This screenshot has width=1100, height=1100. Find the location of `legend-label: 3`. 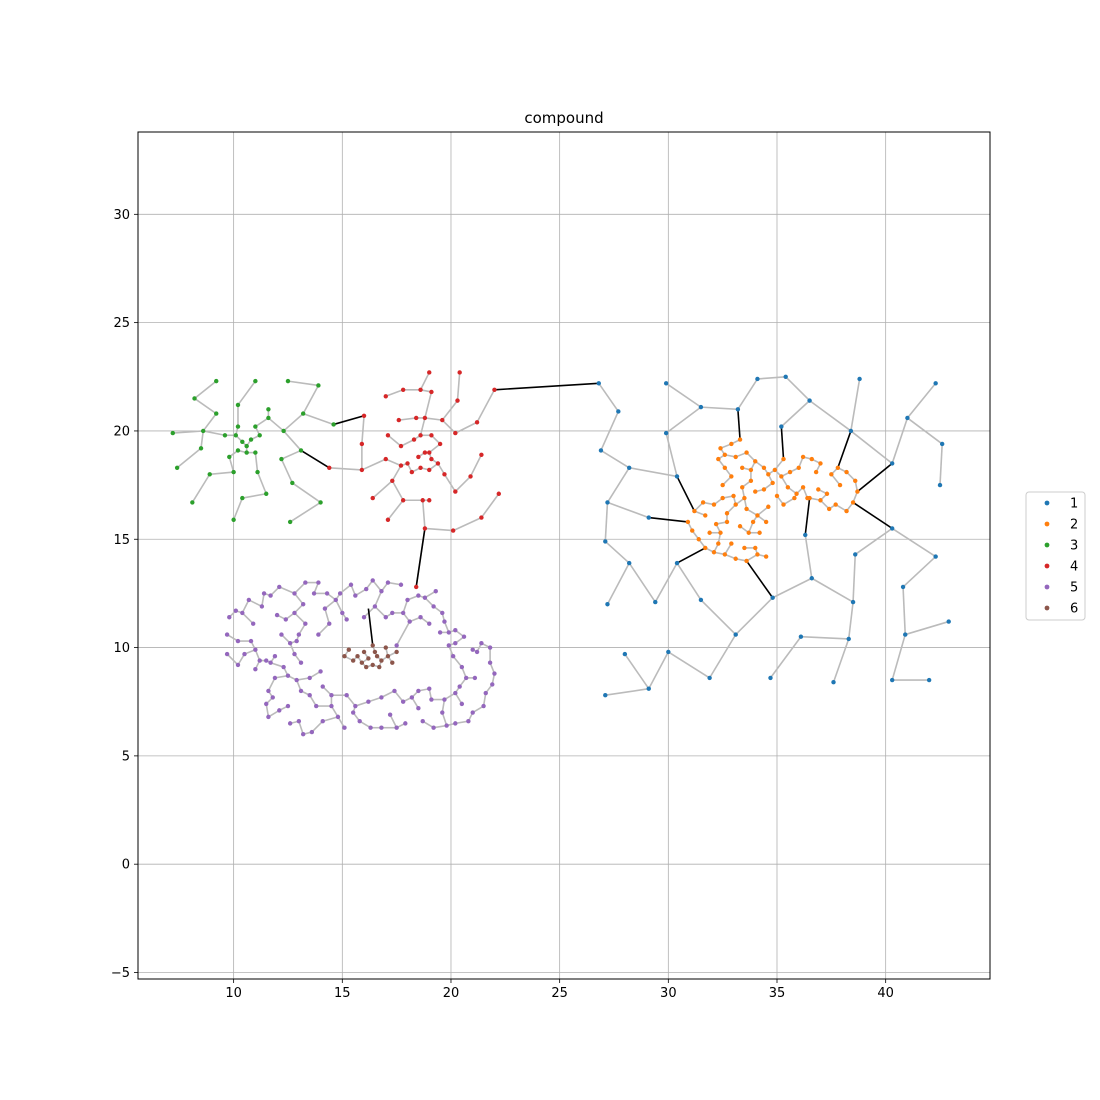

legend-label: 3 is located at coordinates (1074, 546).